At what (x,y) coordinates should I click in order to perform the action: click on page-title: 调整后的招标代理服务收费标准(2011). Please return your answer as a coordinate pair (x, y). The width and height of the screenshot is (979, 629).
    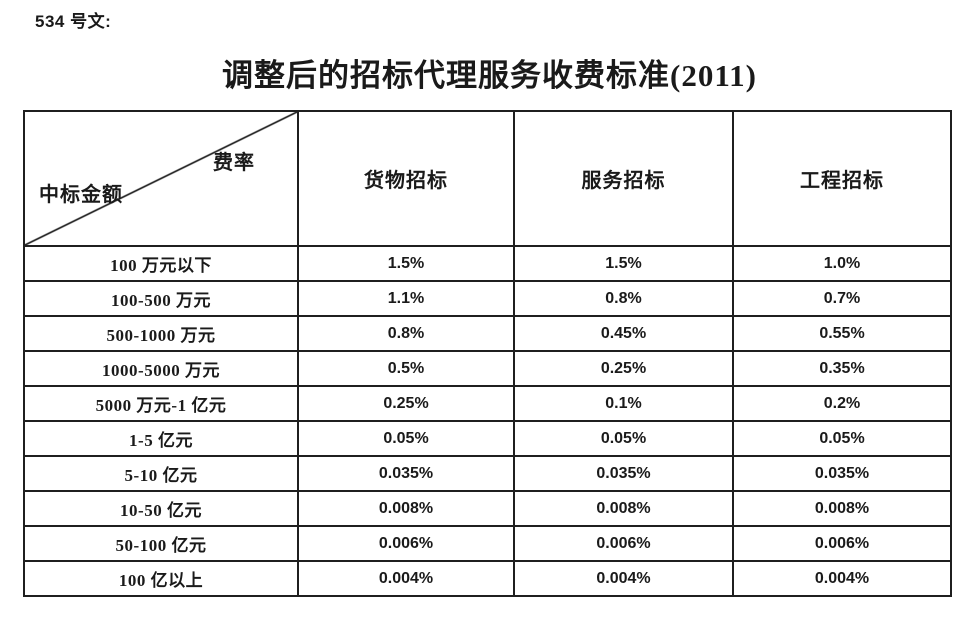
    Looking at the image, I should click on (489, 75).